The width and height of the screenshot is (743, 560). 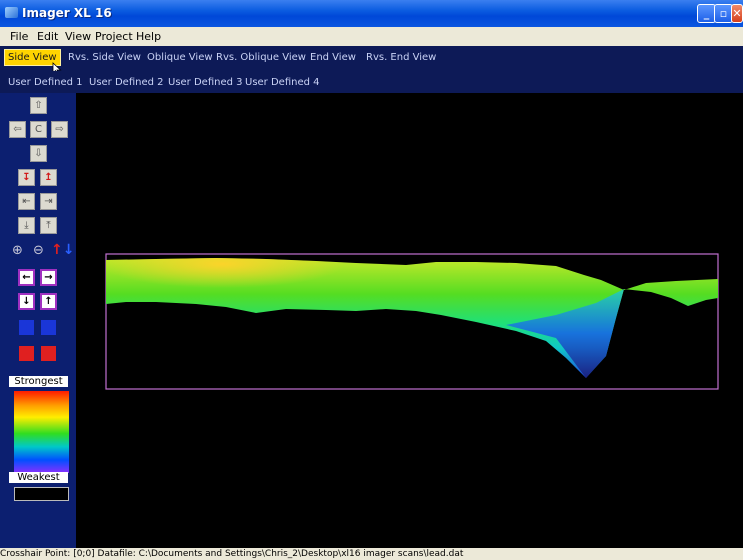 What do you see at coordinates (17, 129) in the screenshot?
I see `move-left-button: ⇦` at bounding box center [17, 129].